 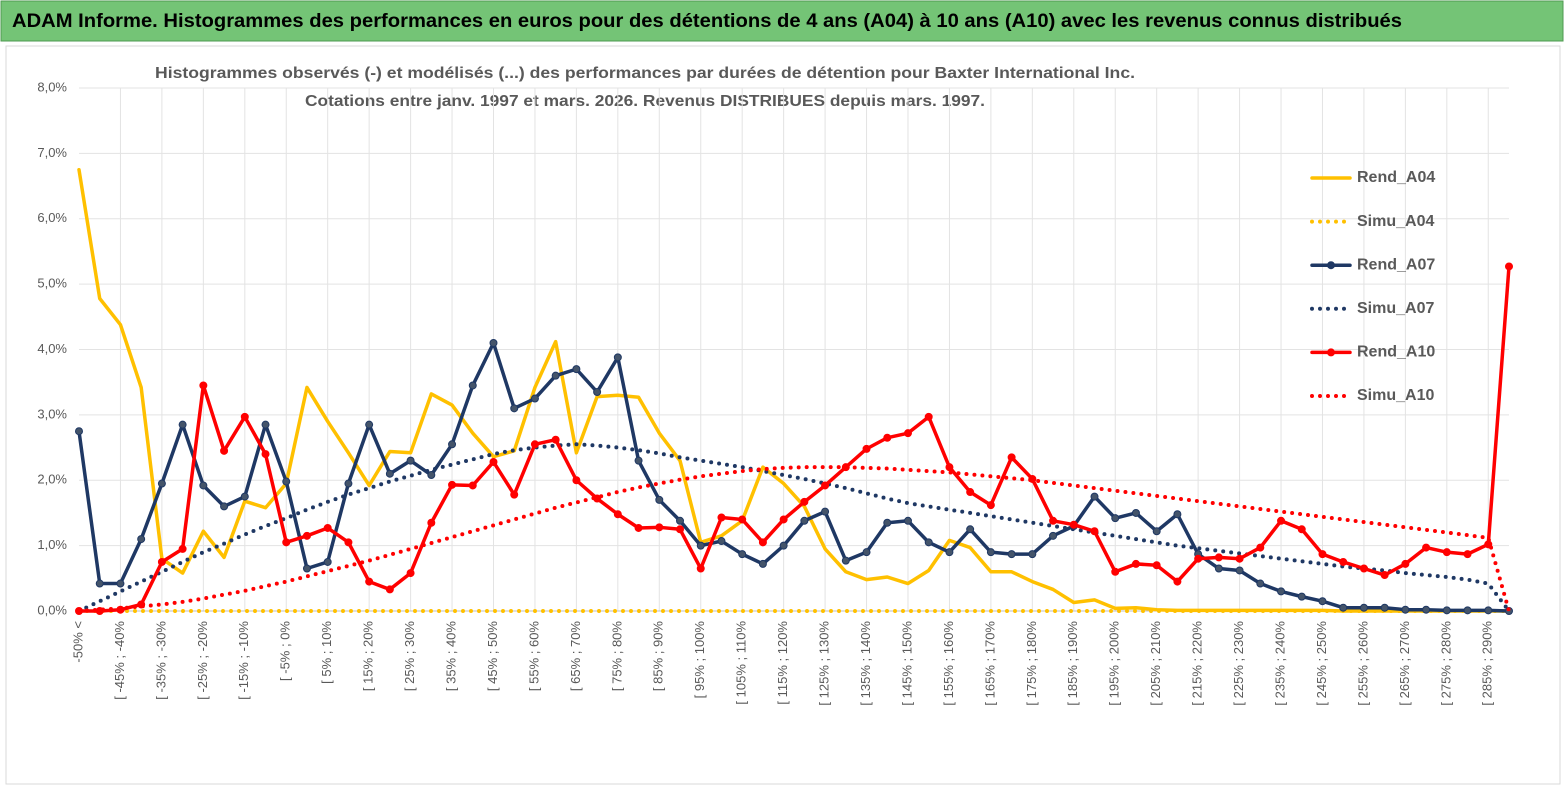 What do you see at coordinates (699, 660) in the screenshot?
I see `x-tick-label: [ 95% ; 100%` at bounding box center [699, 660].